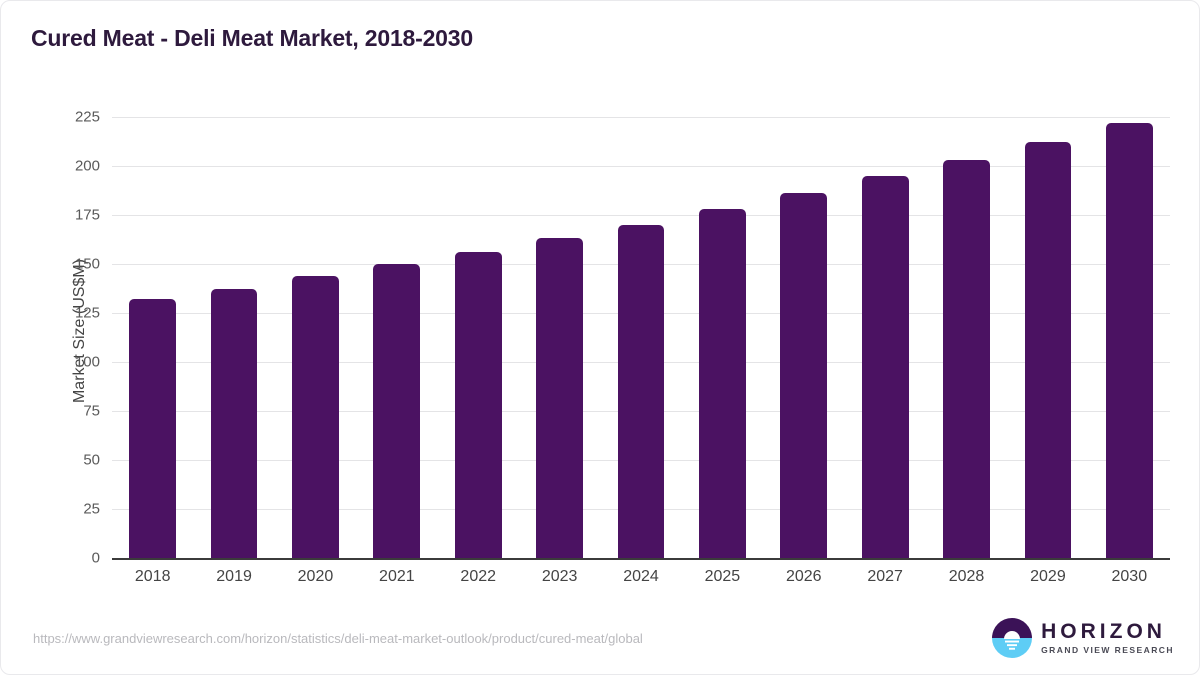  I want to click on x-axis-tick-label: 2018, so click(152, 576).